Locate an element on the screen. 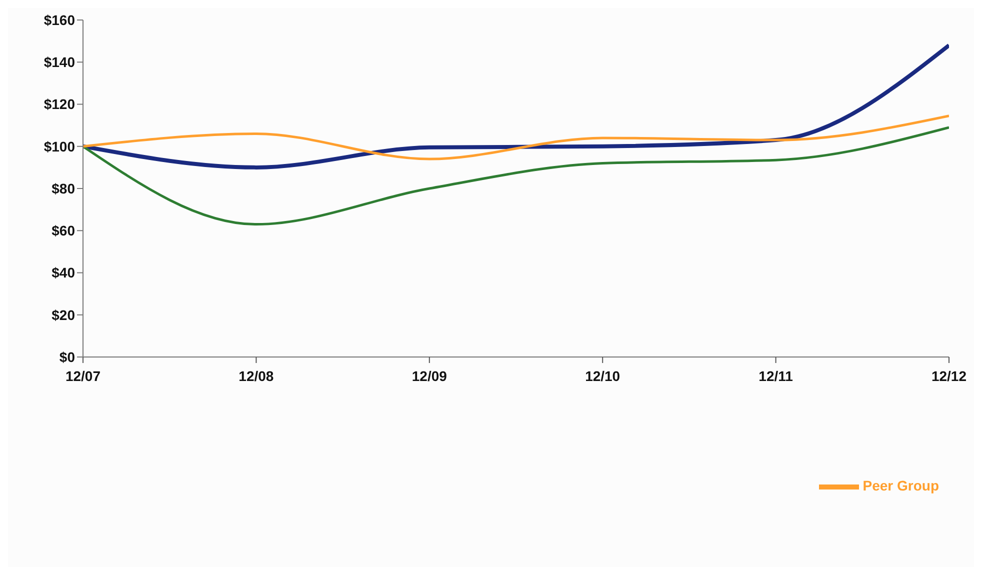 The height and width of the screenshot is (575, 982). y-tick-label: $20 is located at coordinates (64, 314).